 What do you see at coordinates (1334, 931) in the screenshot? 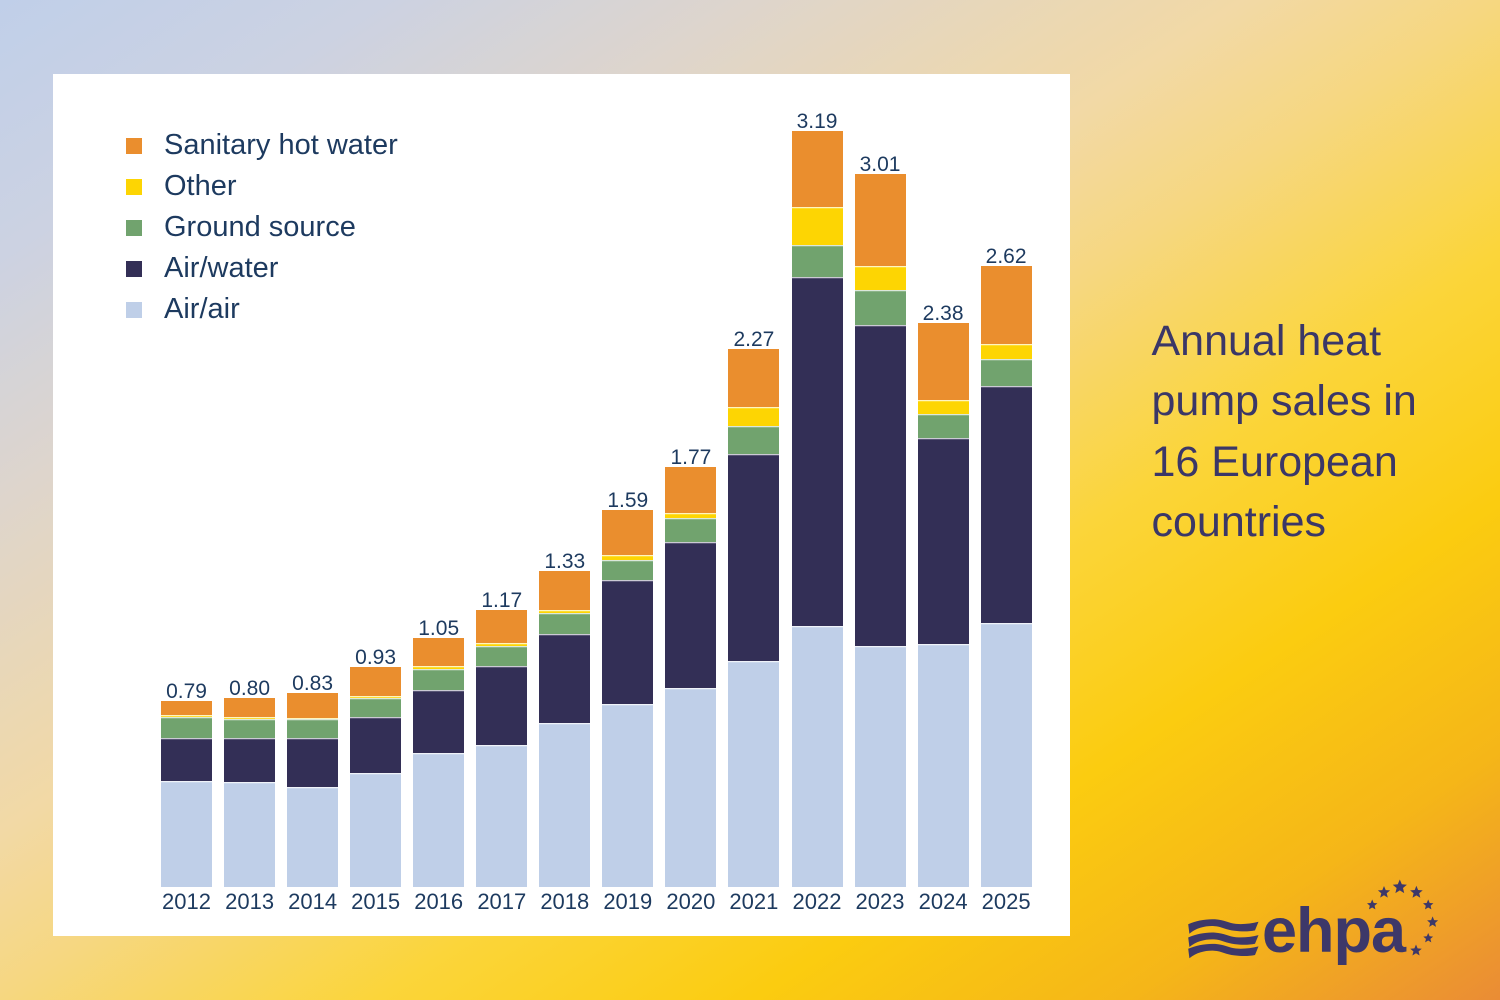
I see `svg-text: ehpa` at bounding box center [1334, 931].